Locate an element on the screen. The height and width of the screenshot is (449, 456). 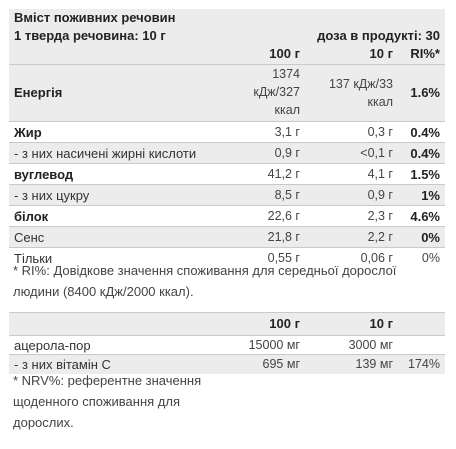
row-name: - з них вітамін С is located at coordinates (62, 364).